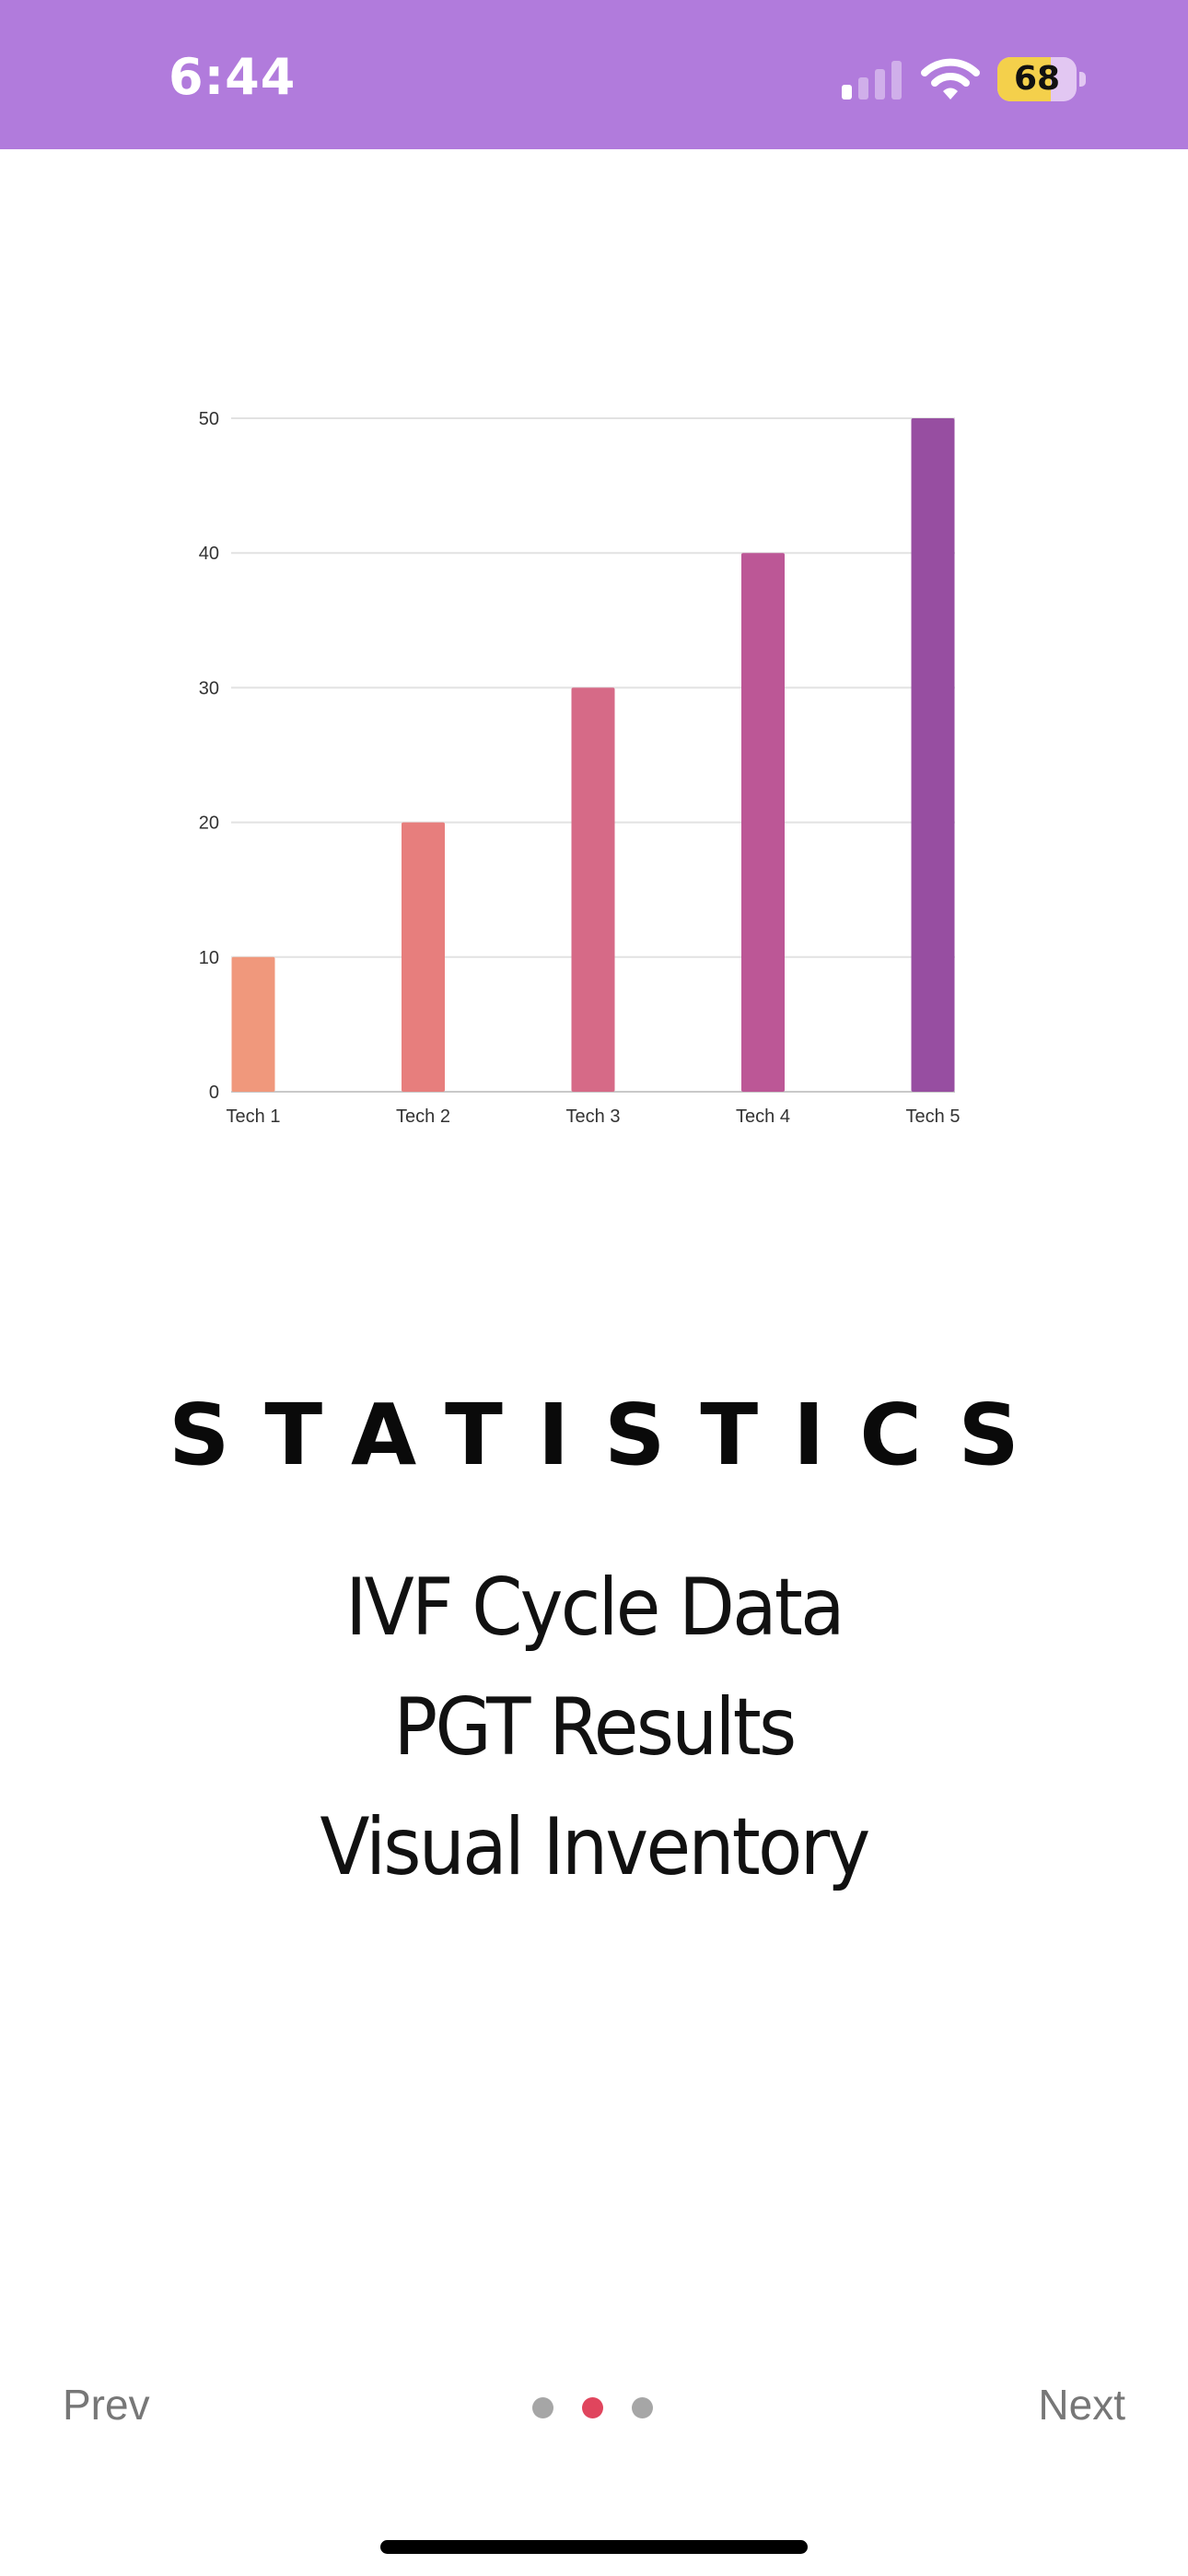 This screenshot has height=2576, width=1188. What do you see at coordinates (594, 2547) in the screenshot?
I see `home-indicator` at bounding box center [594, 2547].